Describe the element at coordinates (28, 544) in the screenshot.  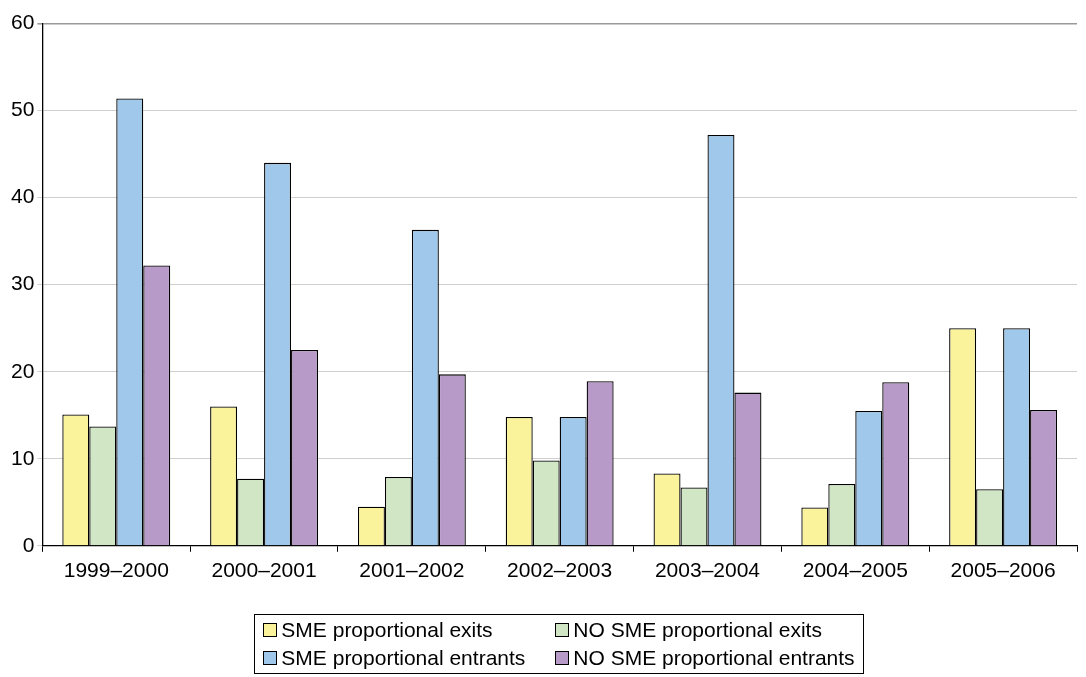
I see `y-tick-label: 0` at that location.